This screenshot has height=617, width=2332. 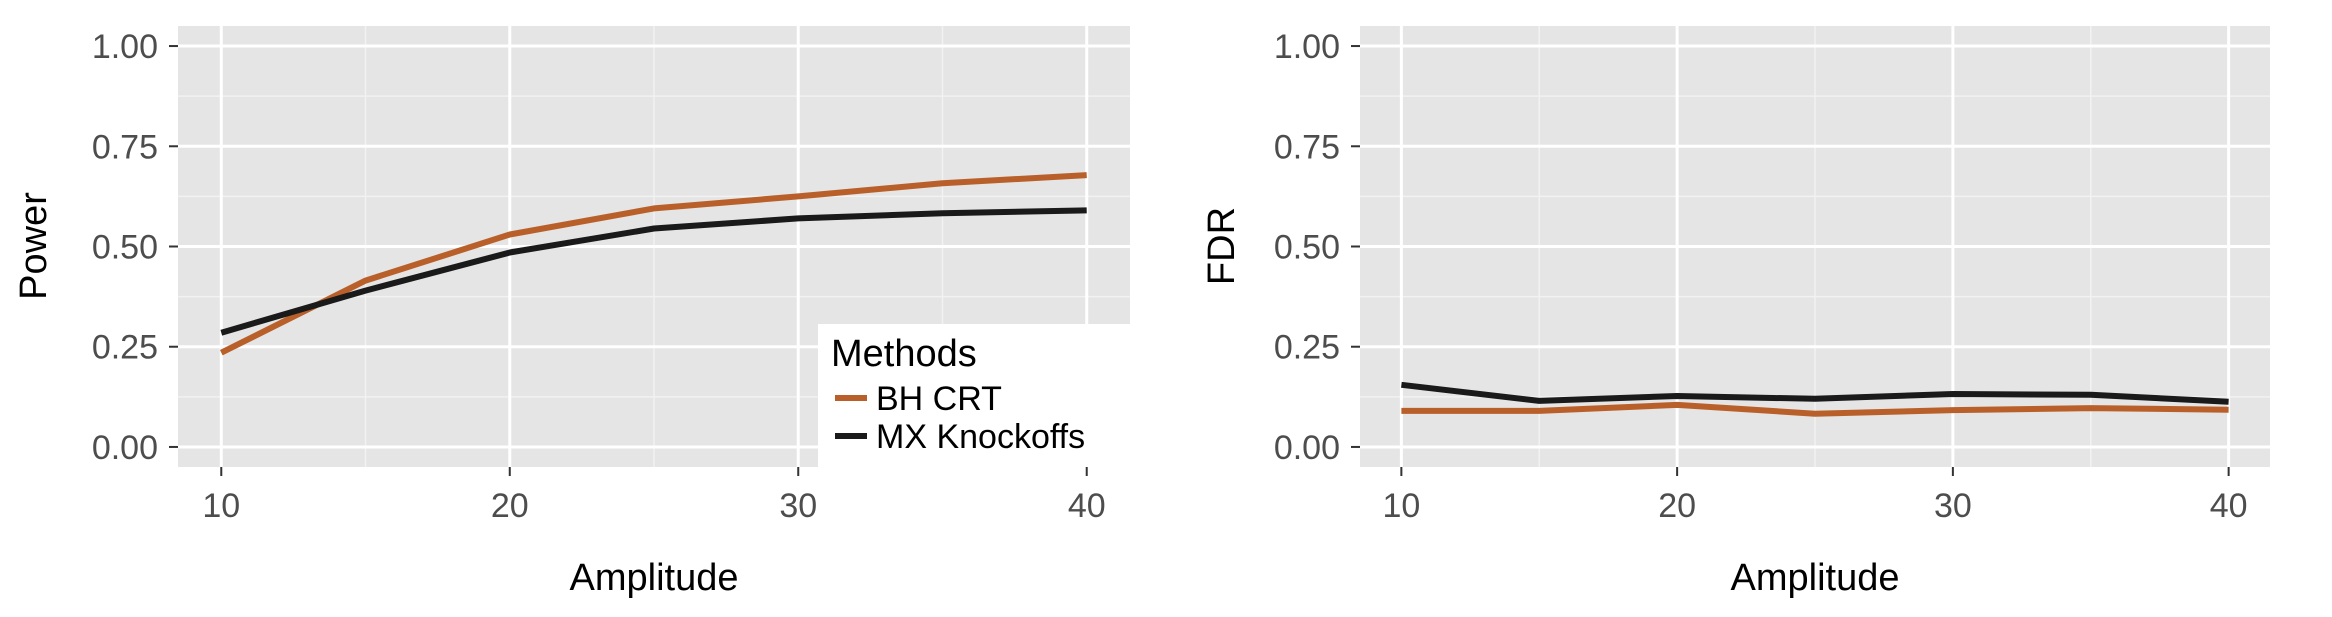 I want to click on legend-label: BH CRT, so click(x=939, y=399).